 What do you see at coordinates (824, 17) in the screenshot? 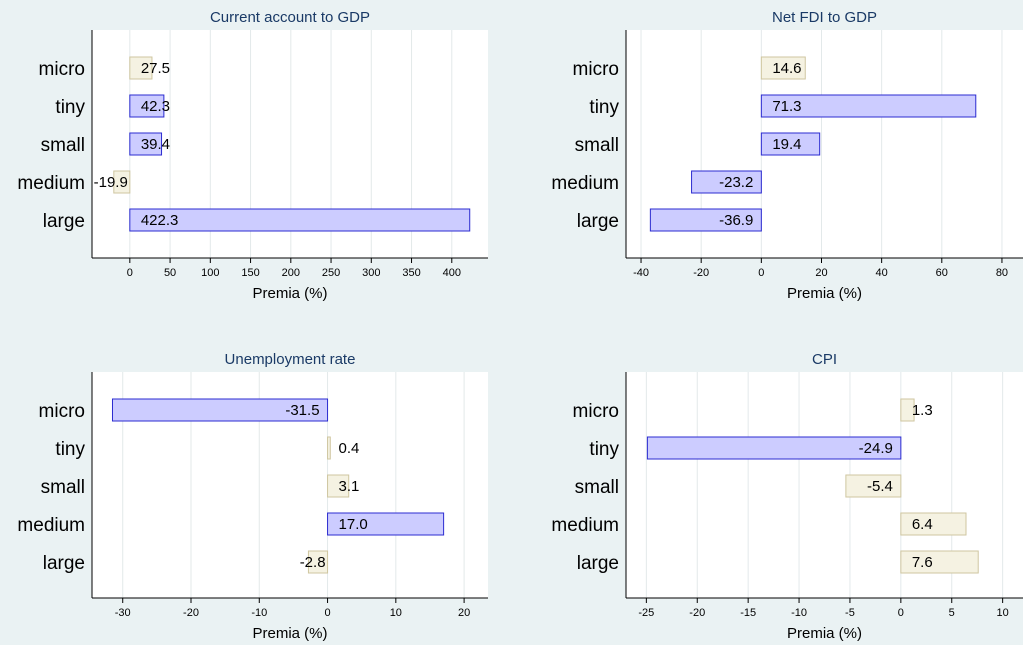
I see `chart-title: Net FDI to GDP` at bounding box center [824, 17].